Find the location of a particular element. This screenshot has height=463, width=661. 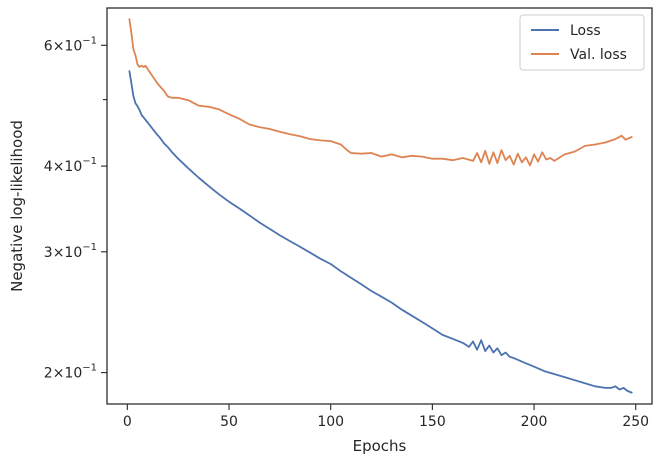

legend-box is located at coordinates (582, 42).